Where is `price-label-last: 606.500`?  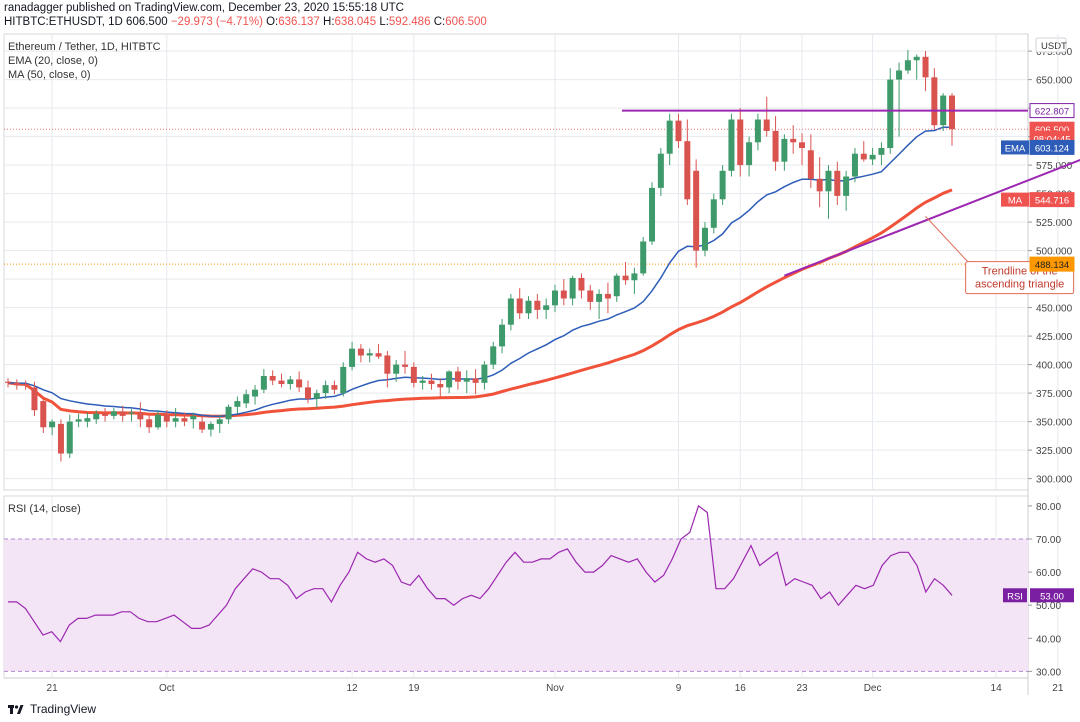
price-label-last: 606.500 is located at coordinates (1052, 130).